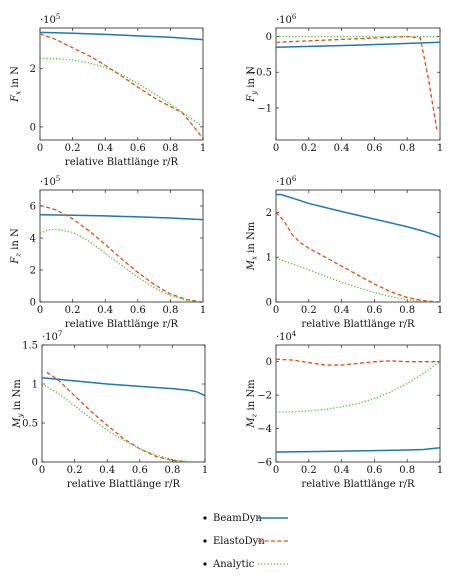 Image resolution: width=474 pixels, height=576 pixels. Describe the element at coordinates (237, 518) in the screenshot. I see `legend-label: BeamDyn` at that location.